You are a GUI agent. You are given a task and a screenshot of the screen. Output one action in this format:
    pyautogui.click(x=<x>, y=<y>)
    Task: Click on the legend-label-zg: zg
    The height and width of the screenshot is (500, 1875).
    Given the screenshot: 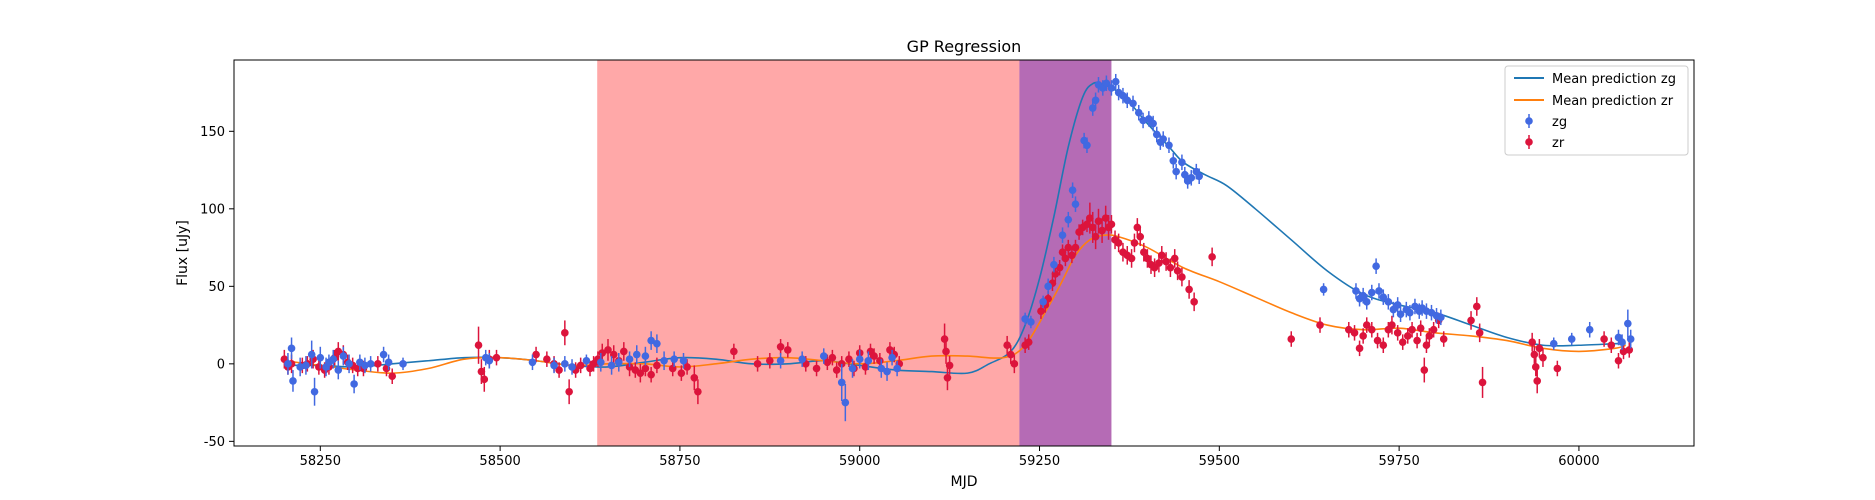 What is the action you would take?
    pyautogui.click(x=1559, y=122)
    